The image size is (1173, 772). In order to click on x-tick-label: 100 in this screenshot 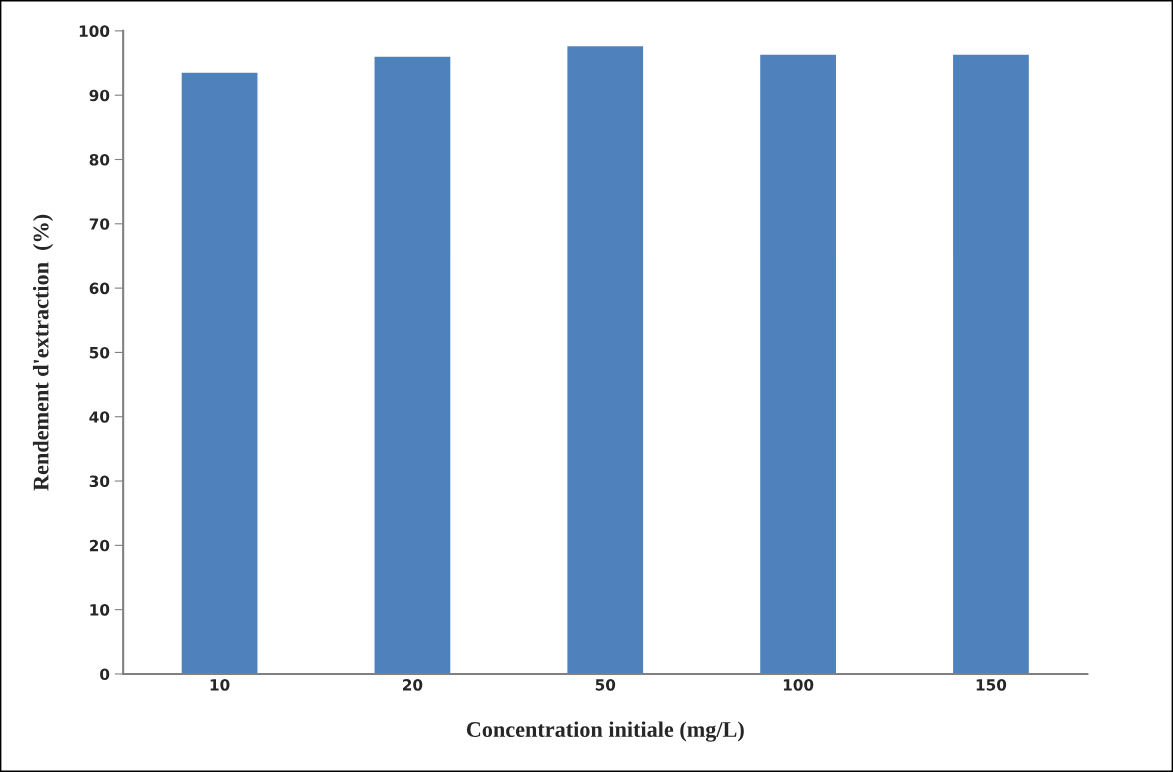, I will do `click(798, 685)`.